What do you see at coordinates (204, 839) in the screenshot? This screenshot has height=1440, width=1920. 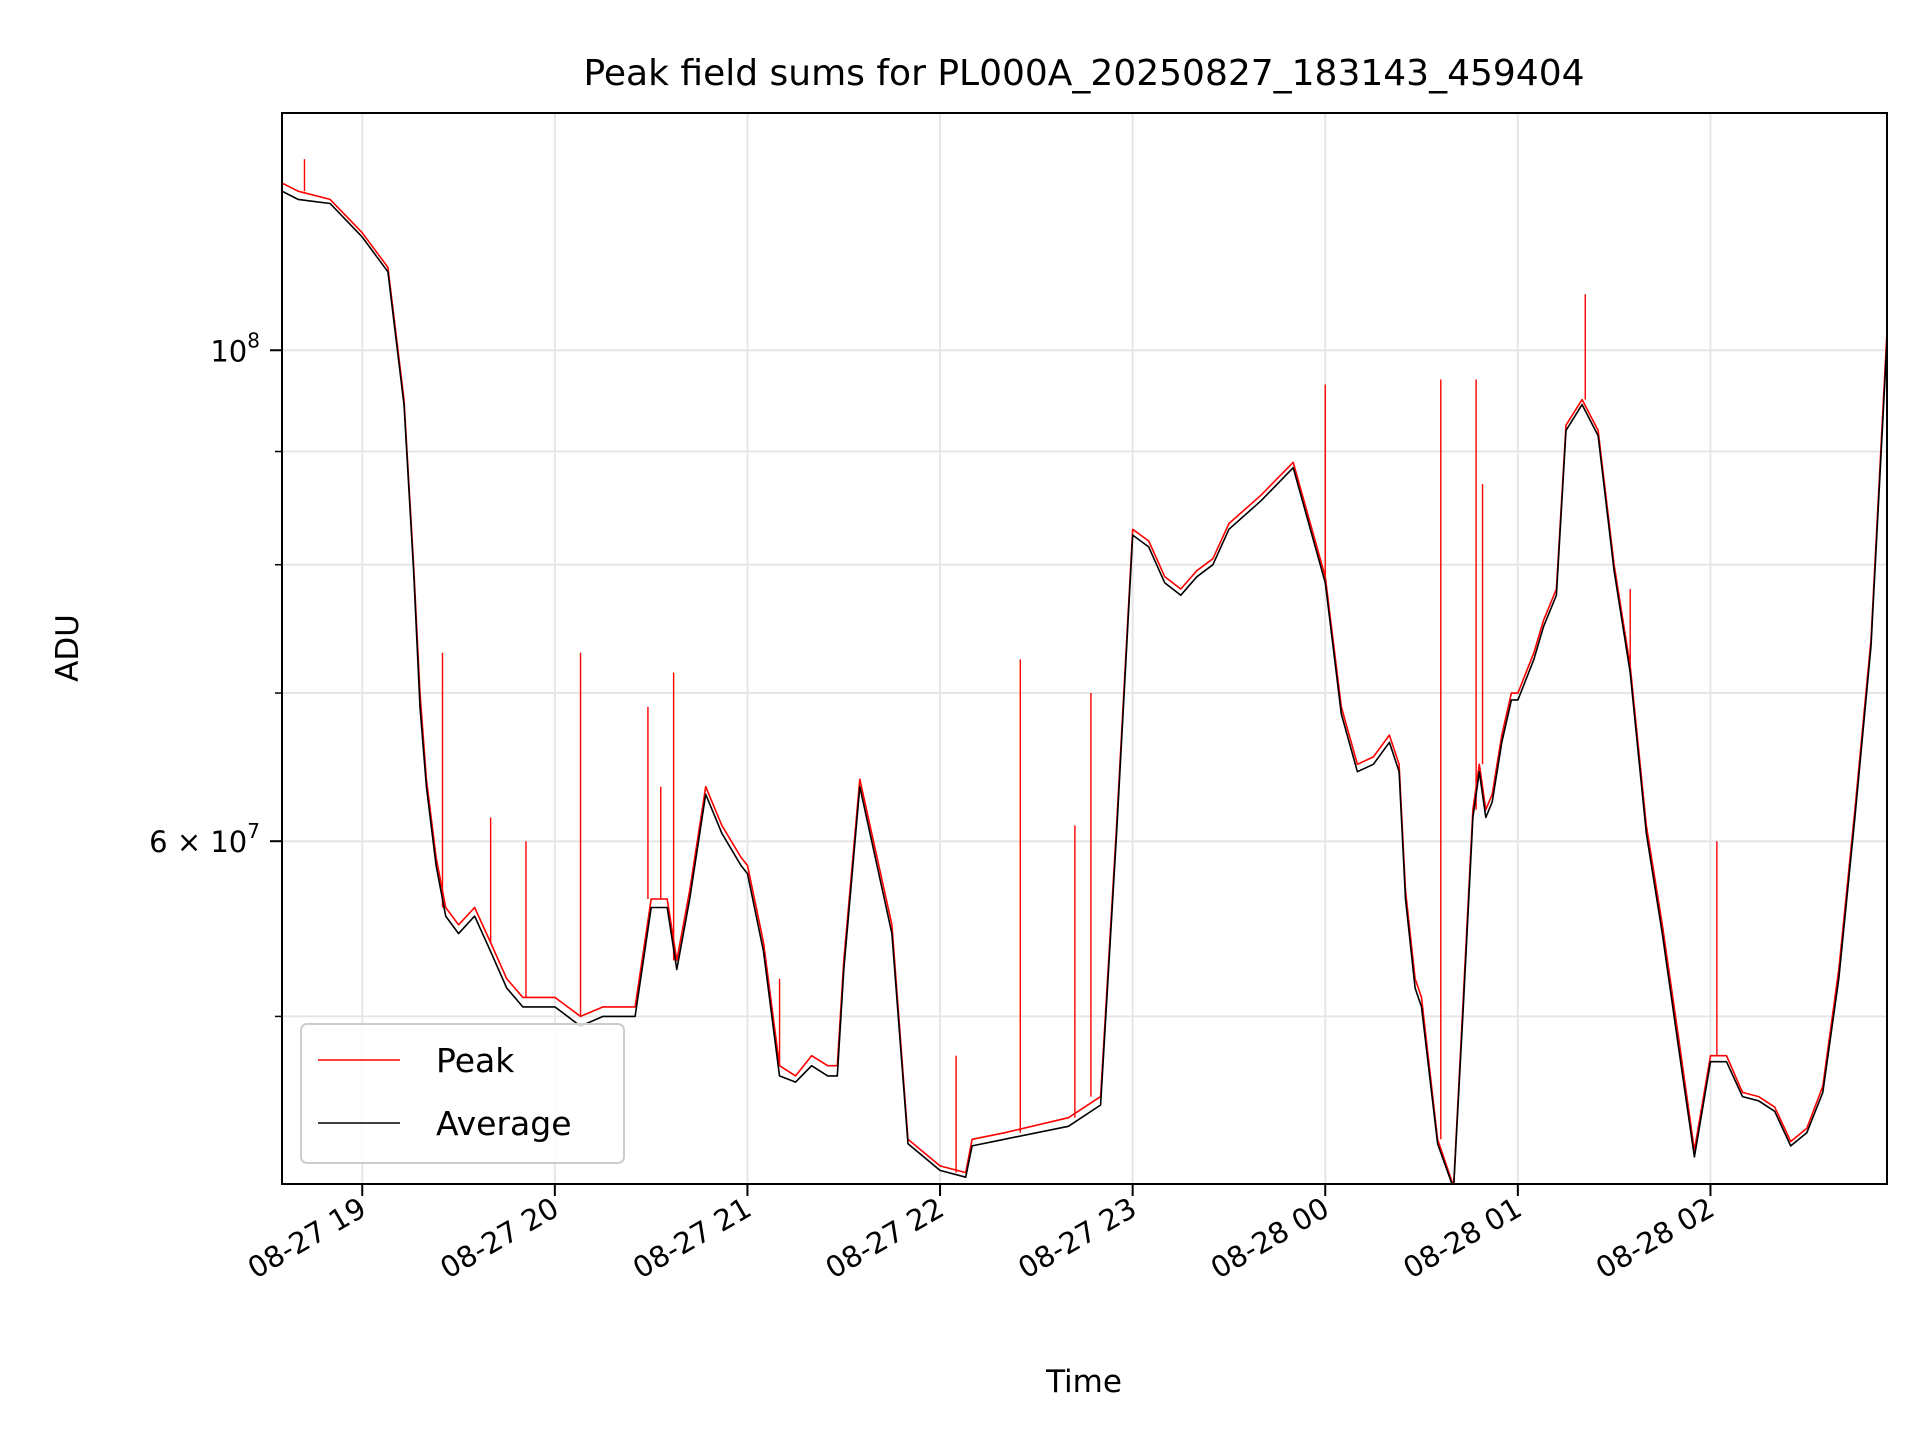 I see `y-tick-label: 6 × 107` at bounding box center [204, 839].